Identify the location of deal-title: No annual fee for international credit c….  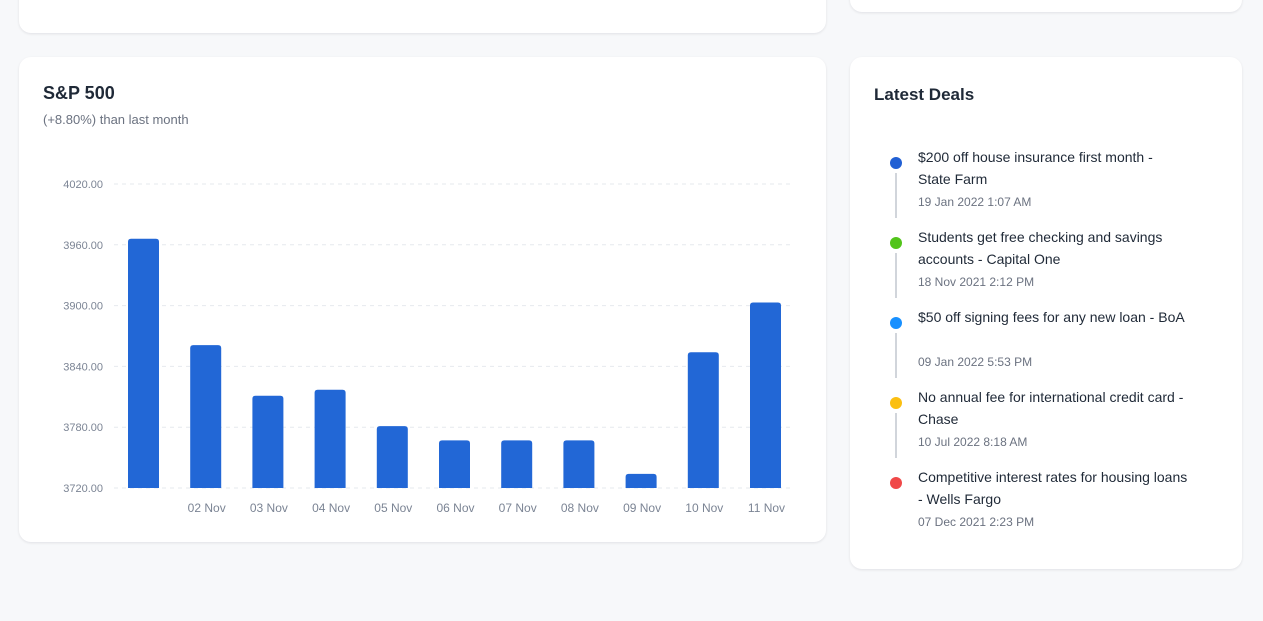
(1051, 408).